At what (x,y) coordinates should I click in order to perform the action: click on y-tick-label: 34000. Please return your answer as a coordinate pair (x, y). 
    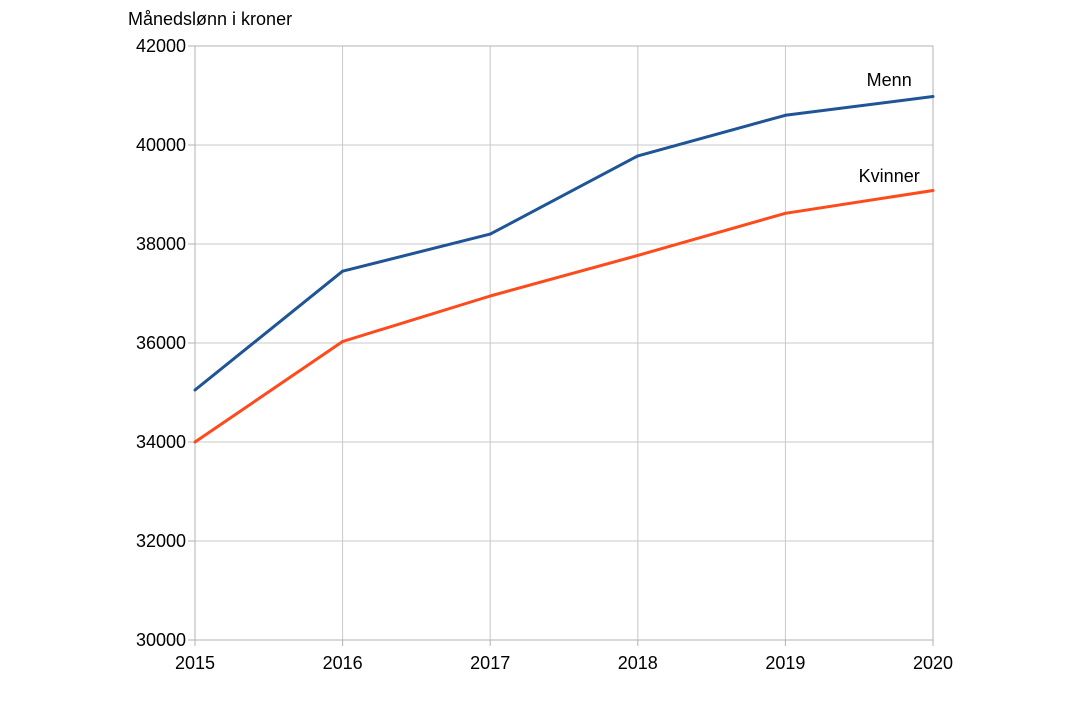
    Looking at the image, I should click on (161, 442).